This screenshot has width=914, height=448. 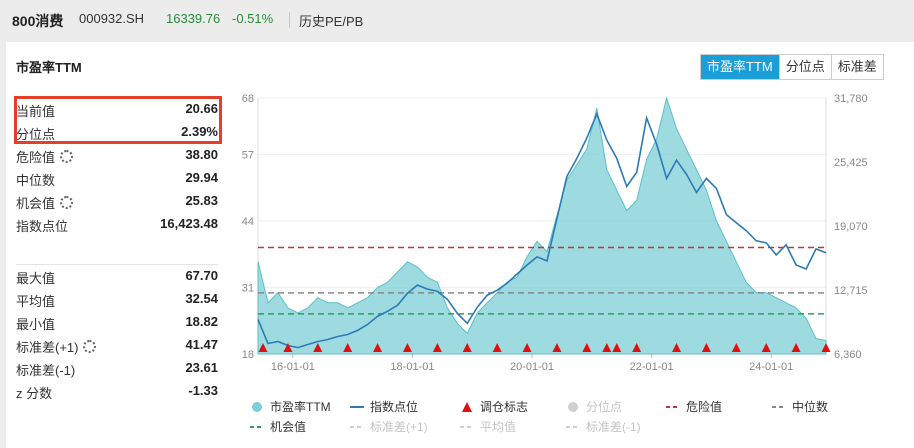 I want to click on history-pe-pb-link: 历史PE/PB, so click(x=331, y=21).